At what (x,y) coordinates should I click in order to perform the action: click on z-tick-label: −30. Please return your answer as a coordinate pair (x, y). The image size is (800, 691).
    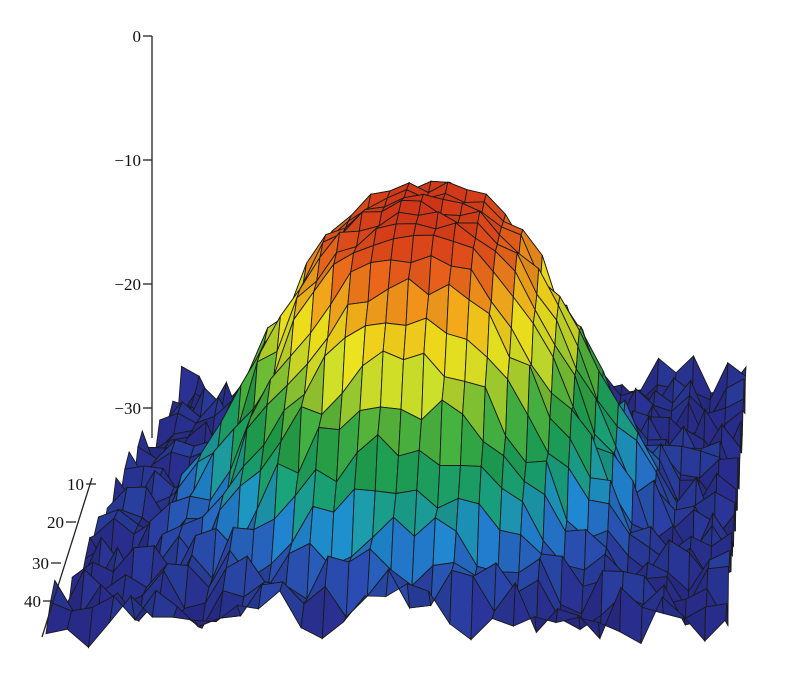
    Looking at the image, I should click on (127, 408).